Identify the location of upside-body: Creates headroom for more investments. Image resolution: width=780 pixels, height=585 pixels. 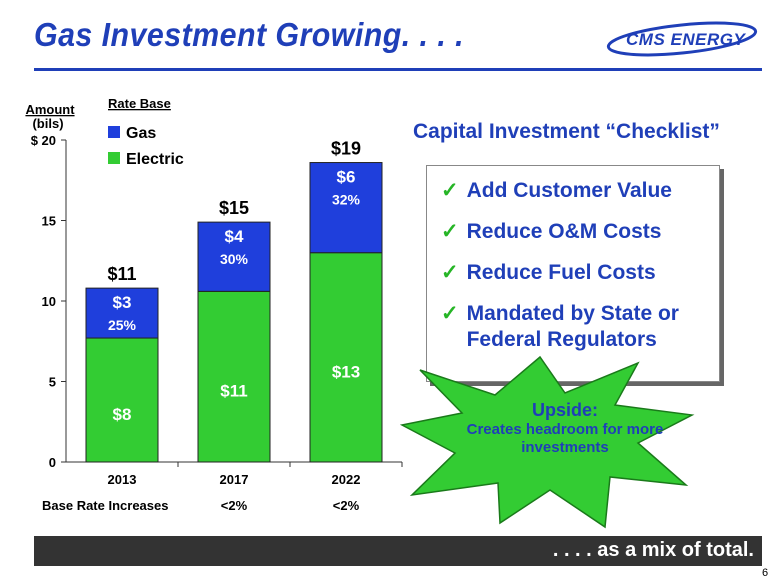
(565, 438).